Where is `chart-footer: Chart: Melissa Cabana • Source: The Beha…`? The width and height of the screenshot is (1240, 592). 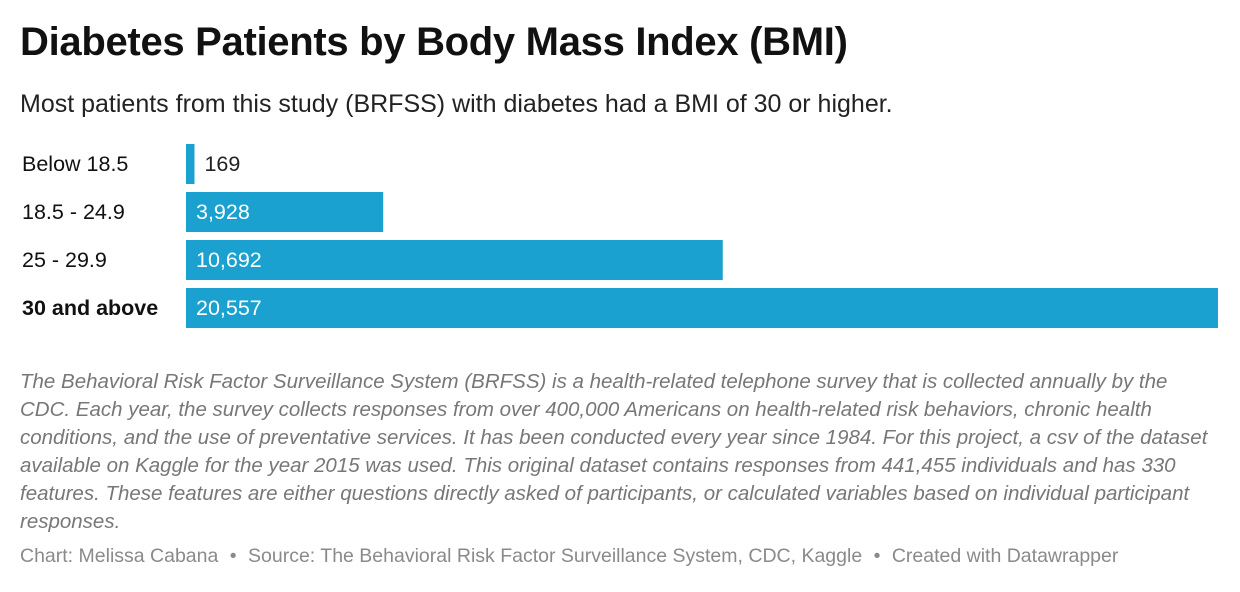 chart-footer: Chart: Melissa Cabana • Source: The Beha… is located at coordinates (569, 556).